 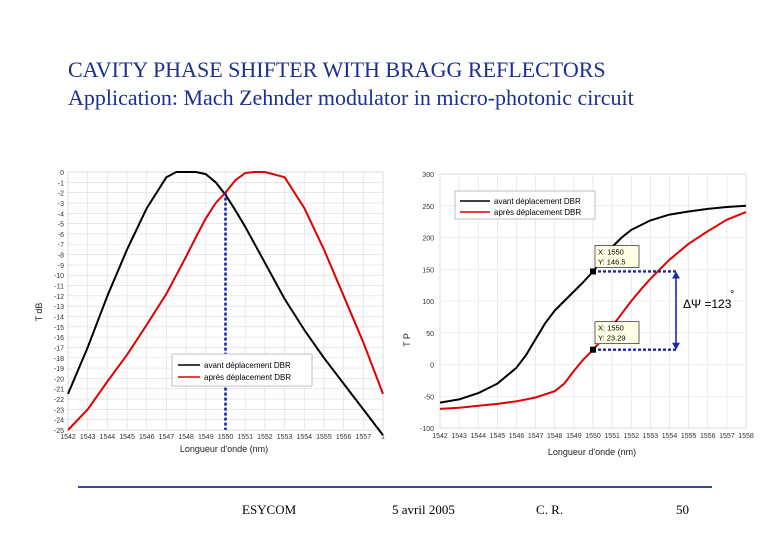 What do you see at coordinates (59, 410) in the screenshot?
I see `c1-ytick-label: -23` at bounding box center [59, 410].